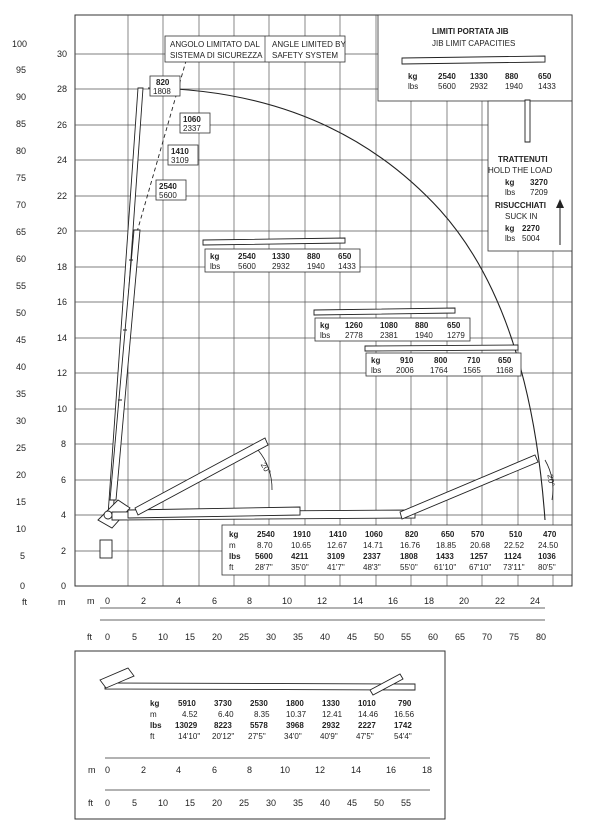 Image resolution: width=590 pixels, height=837 pixels. Describe the element at coordinates (216, 55) in the screenshot. I see `safety-note-it-line2: SISTEMA DI SICUREZZA` at that location.